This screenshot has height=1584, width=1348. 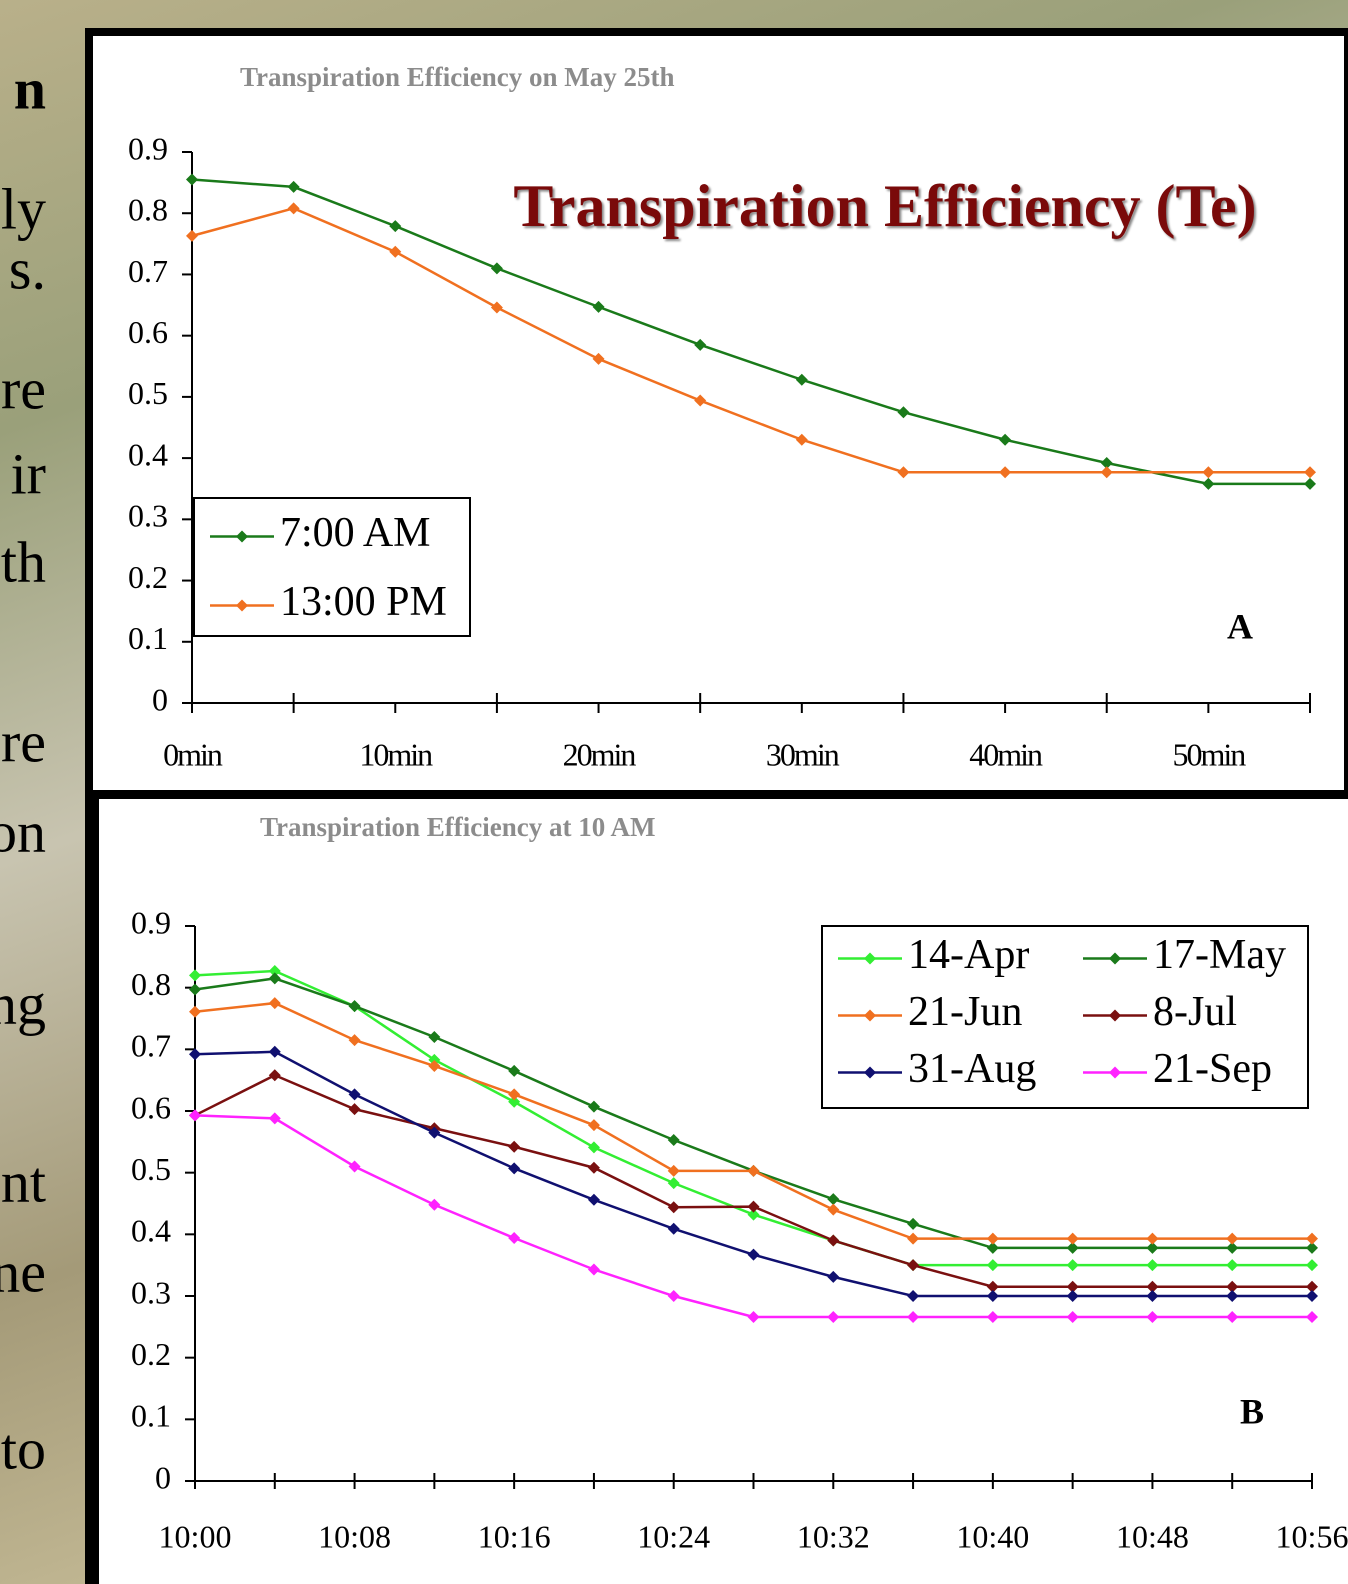 What do you see at coordinates (457, 77) in the screenshot?
I see `chart-title: Transpiration Efficiency on May 25th` at bounding box center [457, 77].